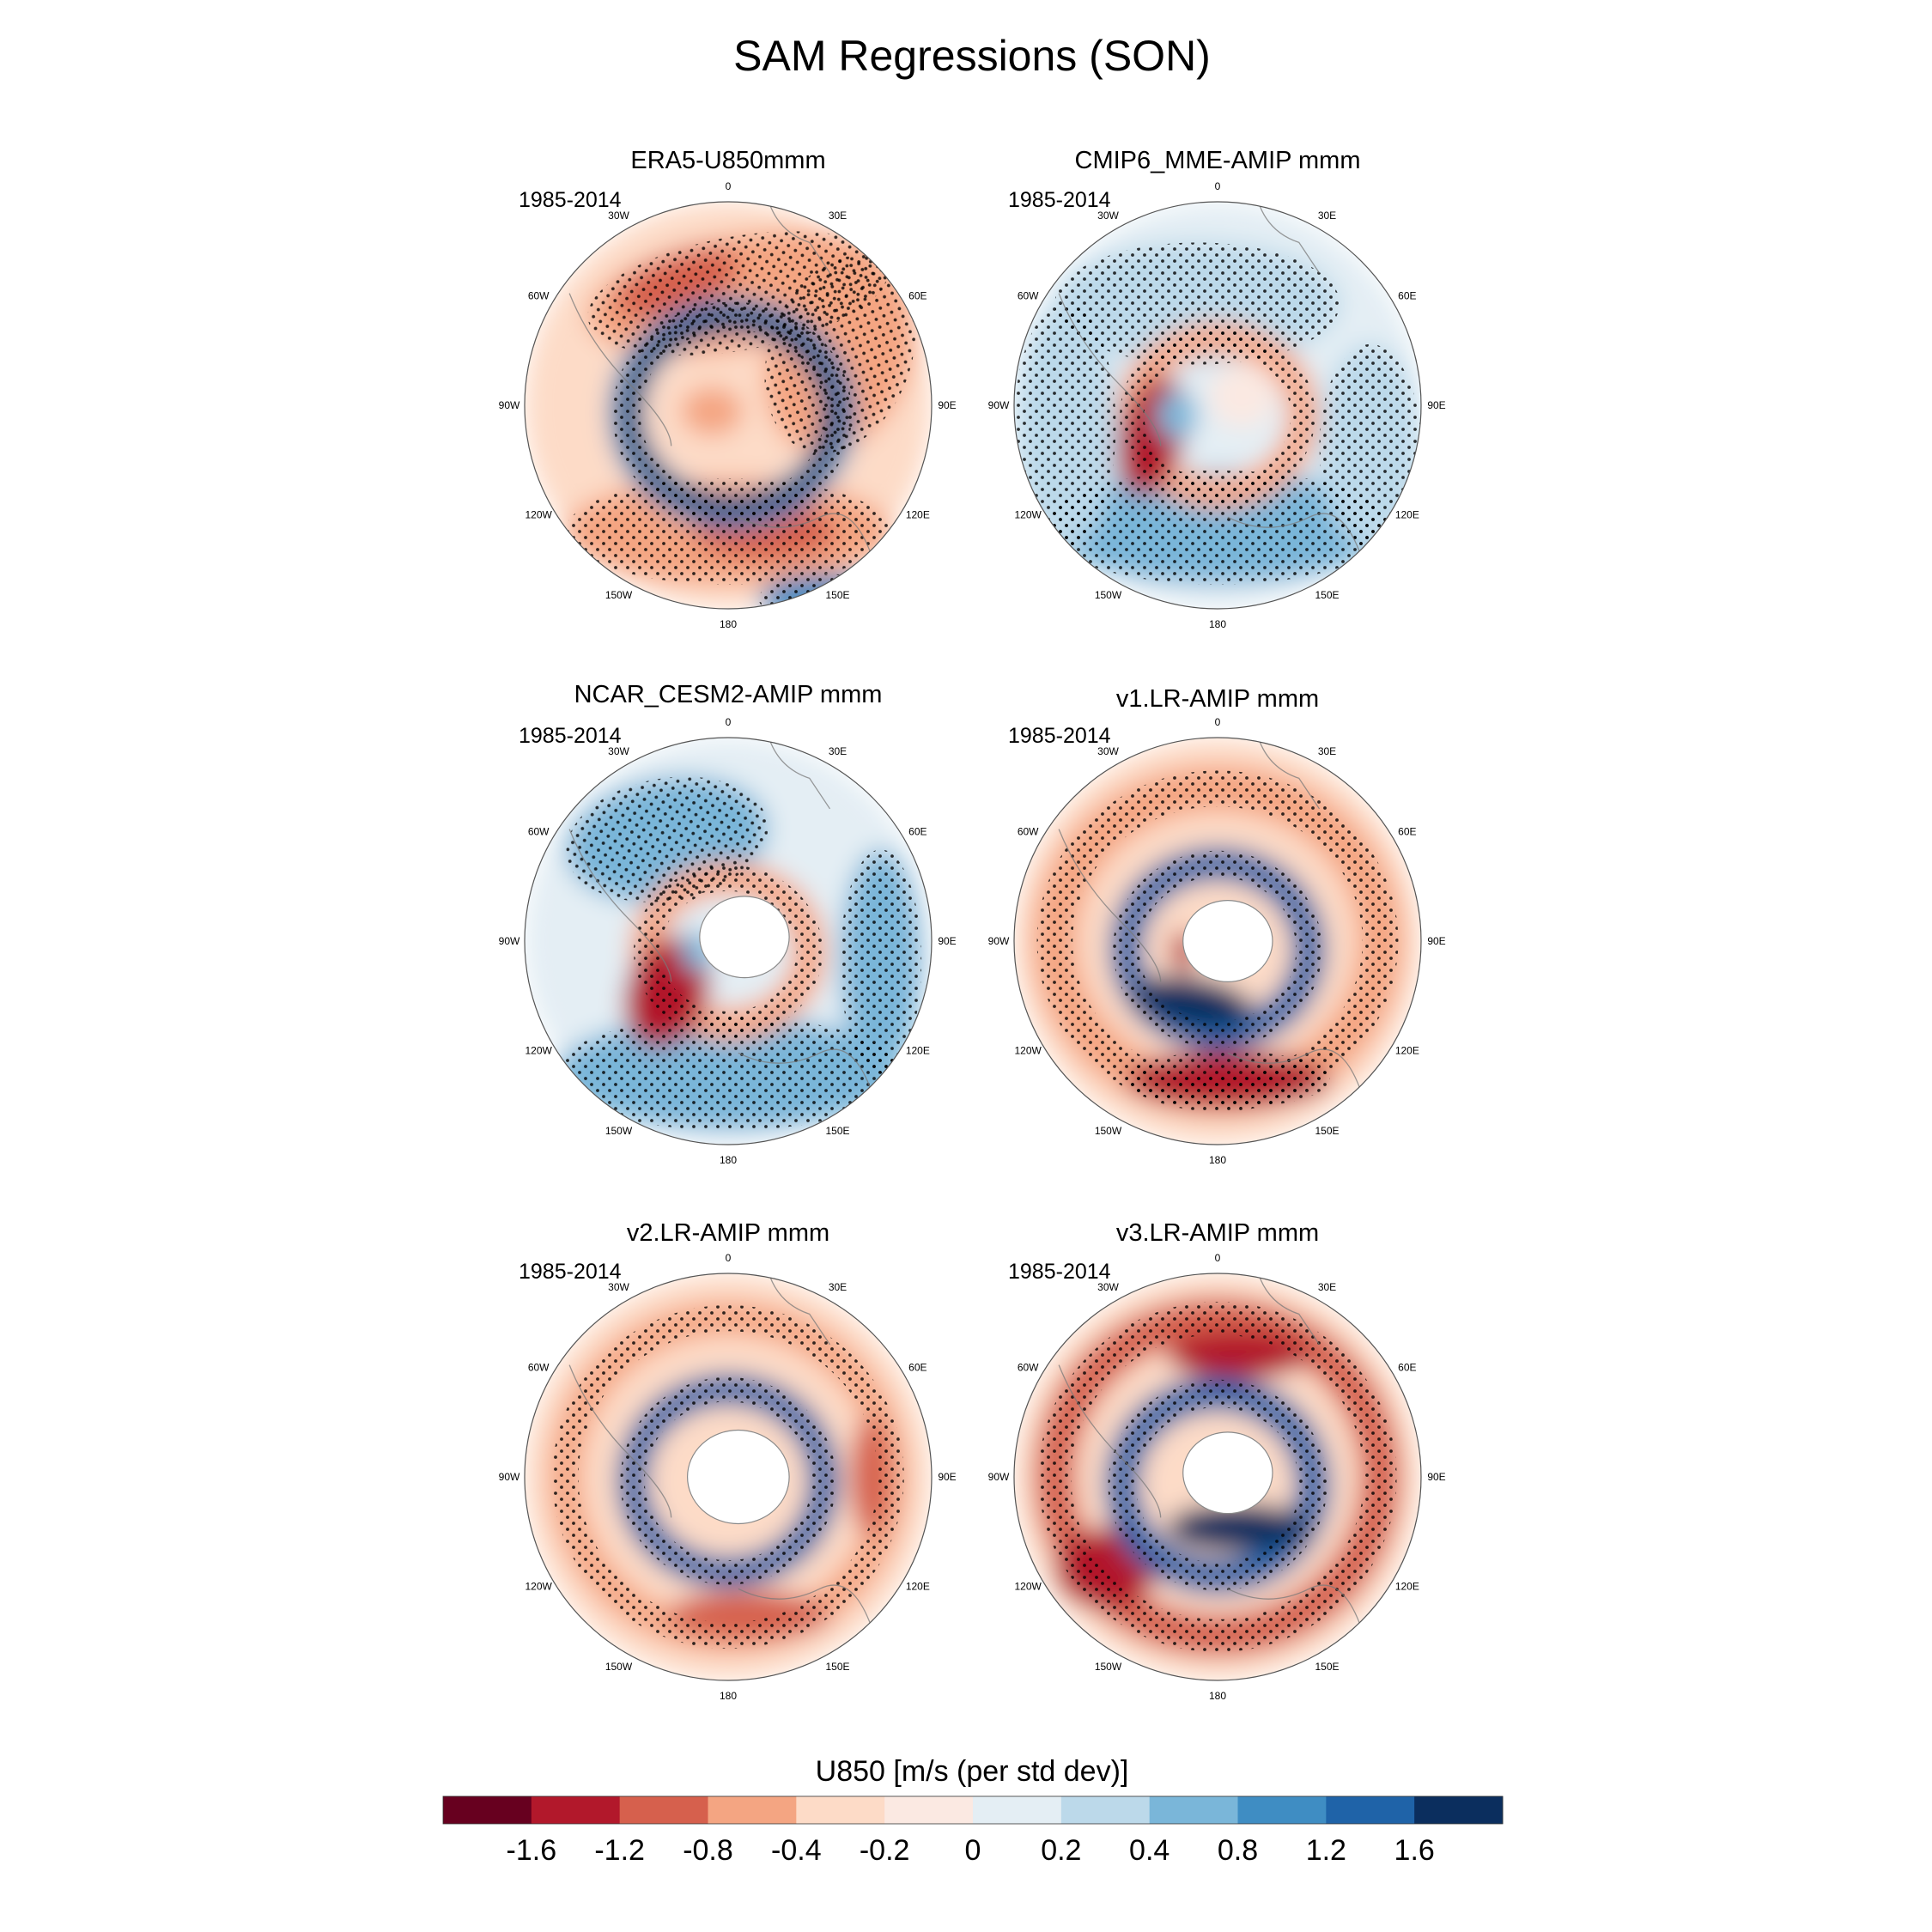 This screenshot has width=1932, height=1932. I want to click on colorbar-tick-label: 0.2, so click(1061, 1850).